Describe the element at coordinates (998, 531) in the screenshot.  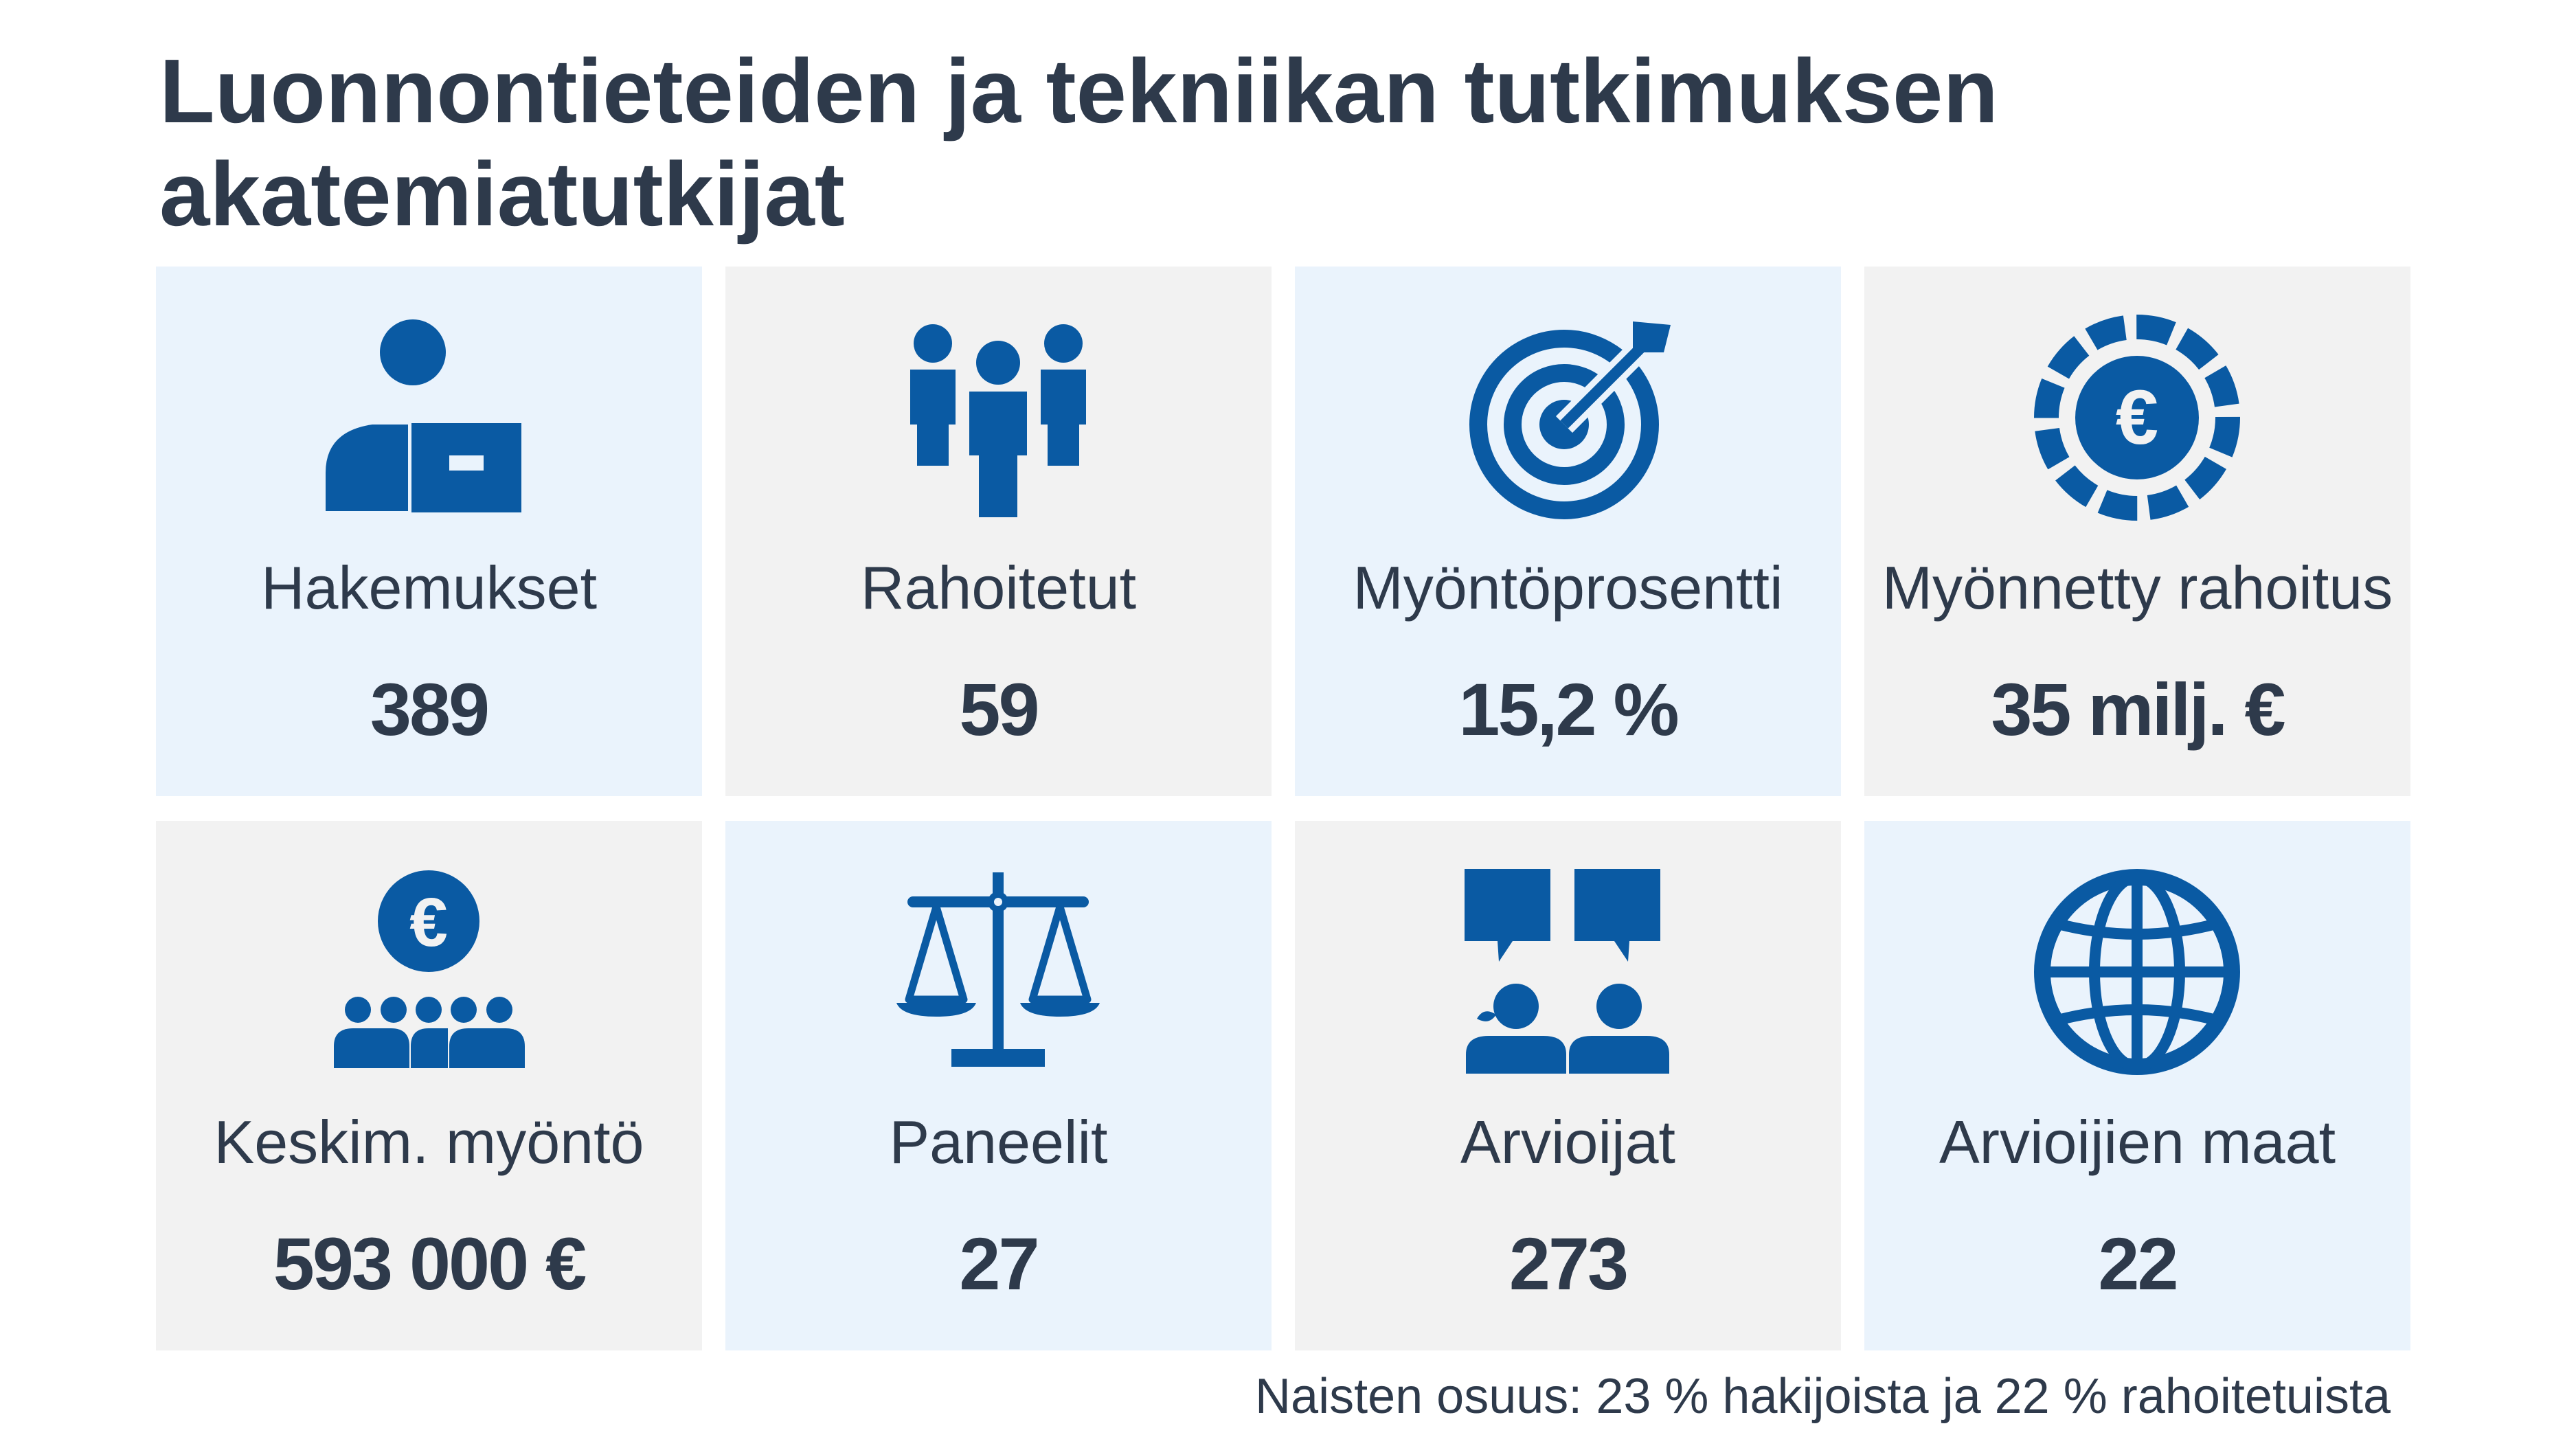
I see `stat-tile-rahoitetut: Rahoitetut 59` at that location.